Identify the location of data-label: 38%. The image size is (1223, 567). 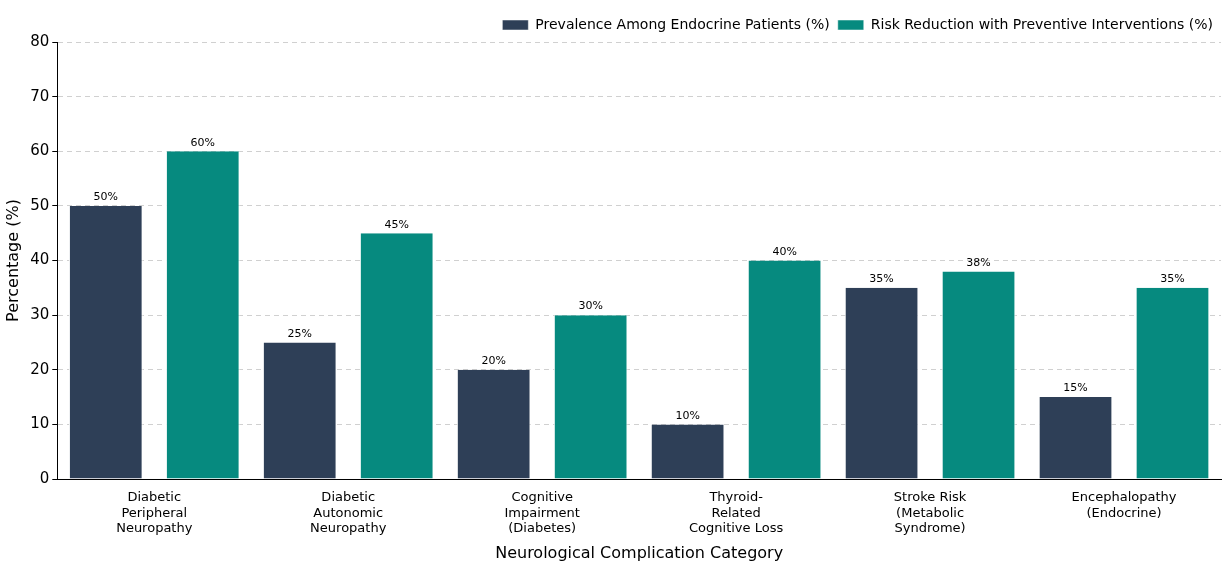
(978, 262).